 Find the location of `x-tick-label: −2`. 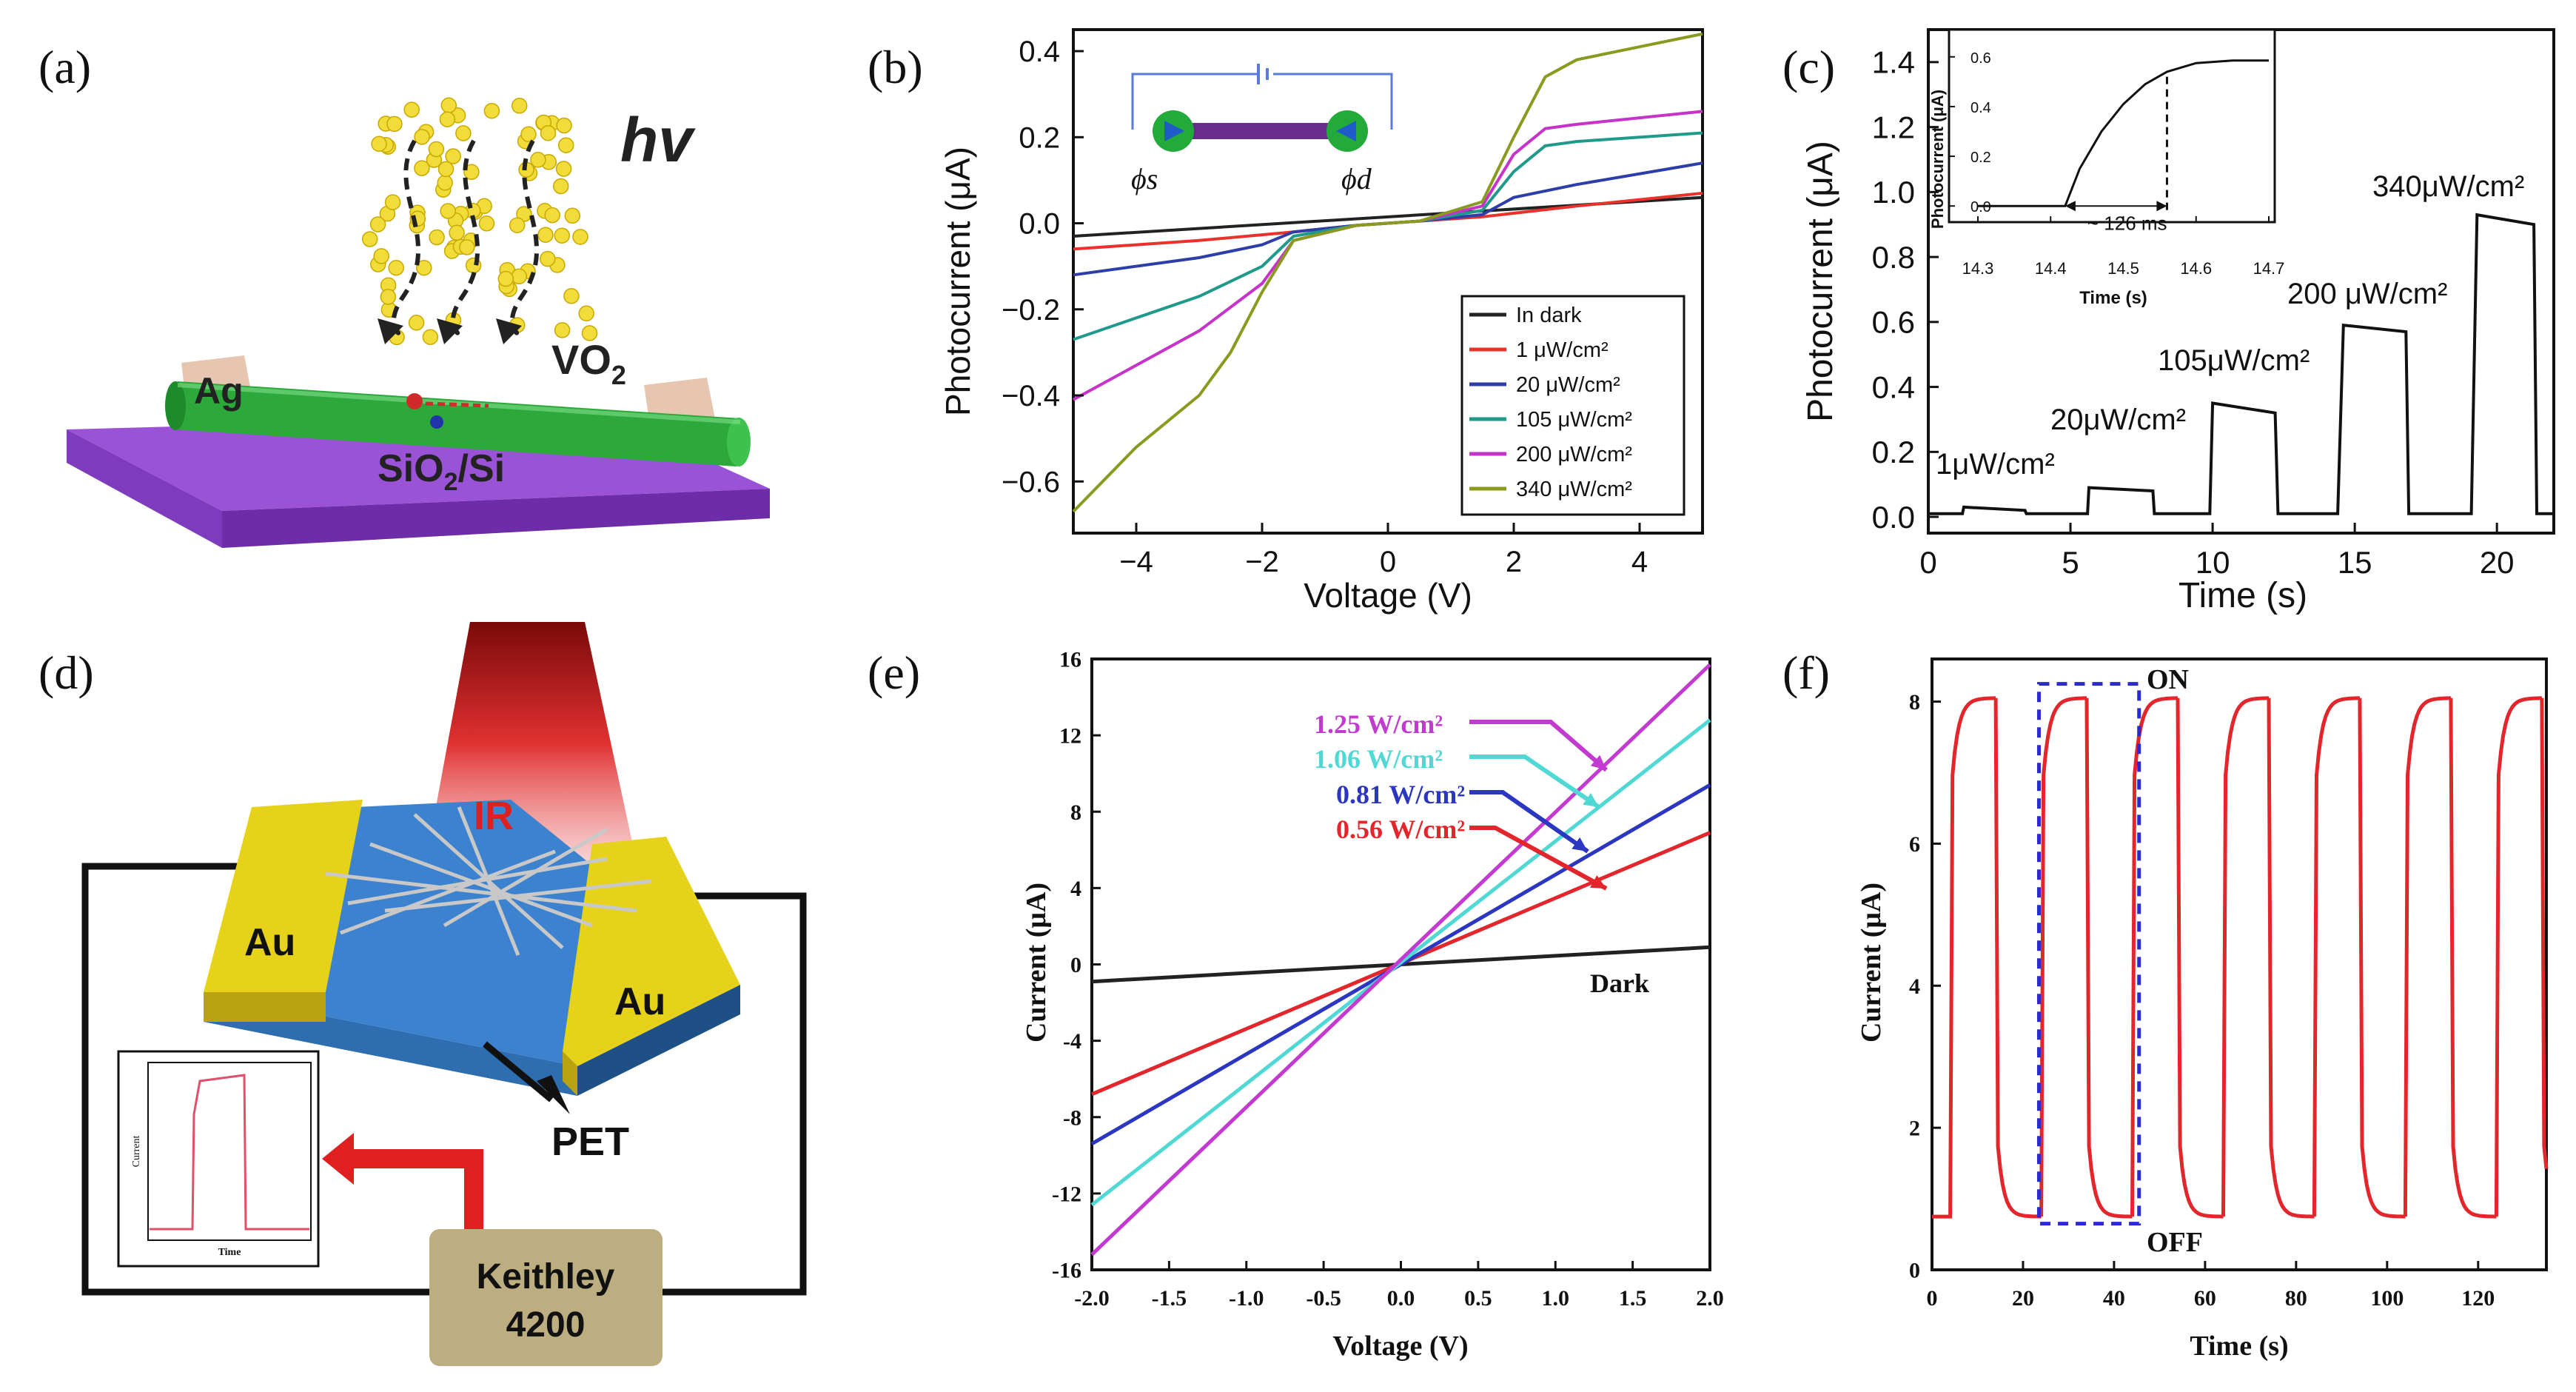

x-tick-label: −2 is located at coordinates (1262, 562).